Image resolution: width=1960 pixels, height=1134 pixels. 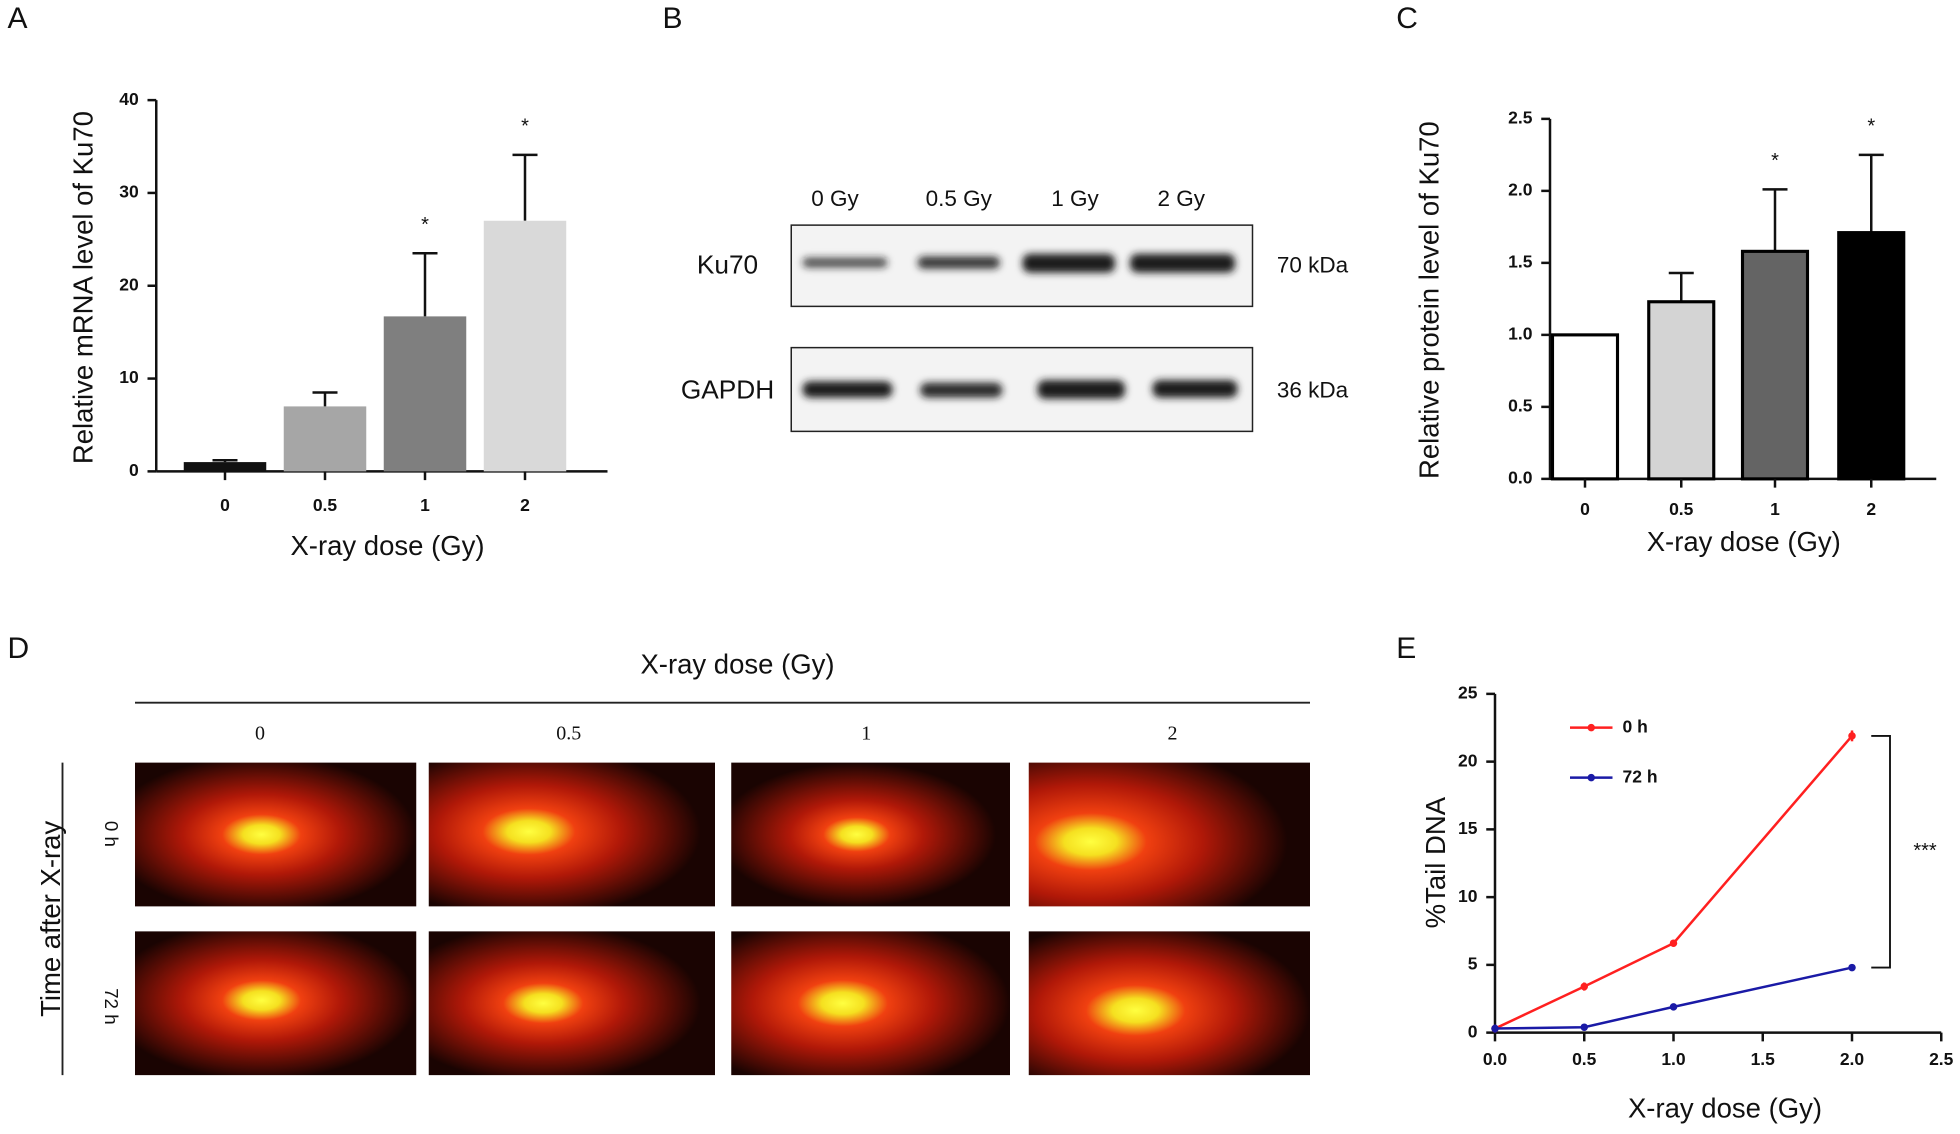 What do you see at coordinates (1313, 389) in the screenshot?
I see `size-label: 36 kDa` at bounding box center [1313, 389].